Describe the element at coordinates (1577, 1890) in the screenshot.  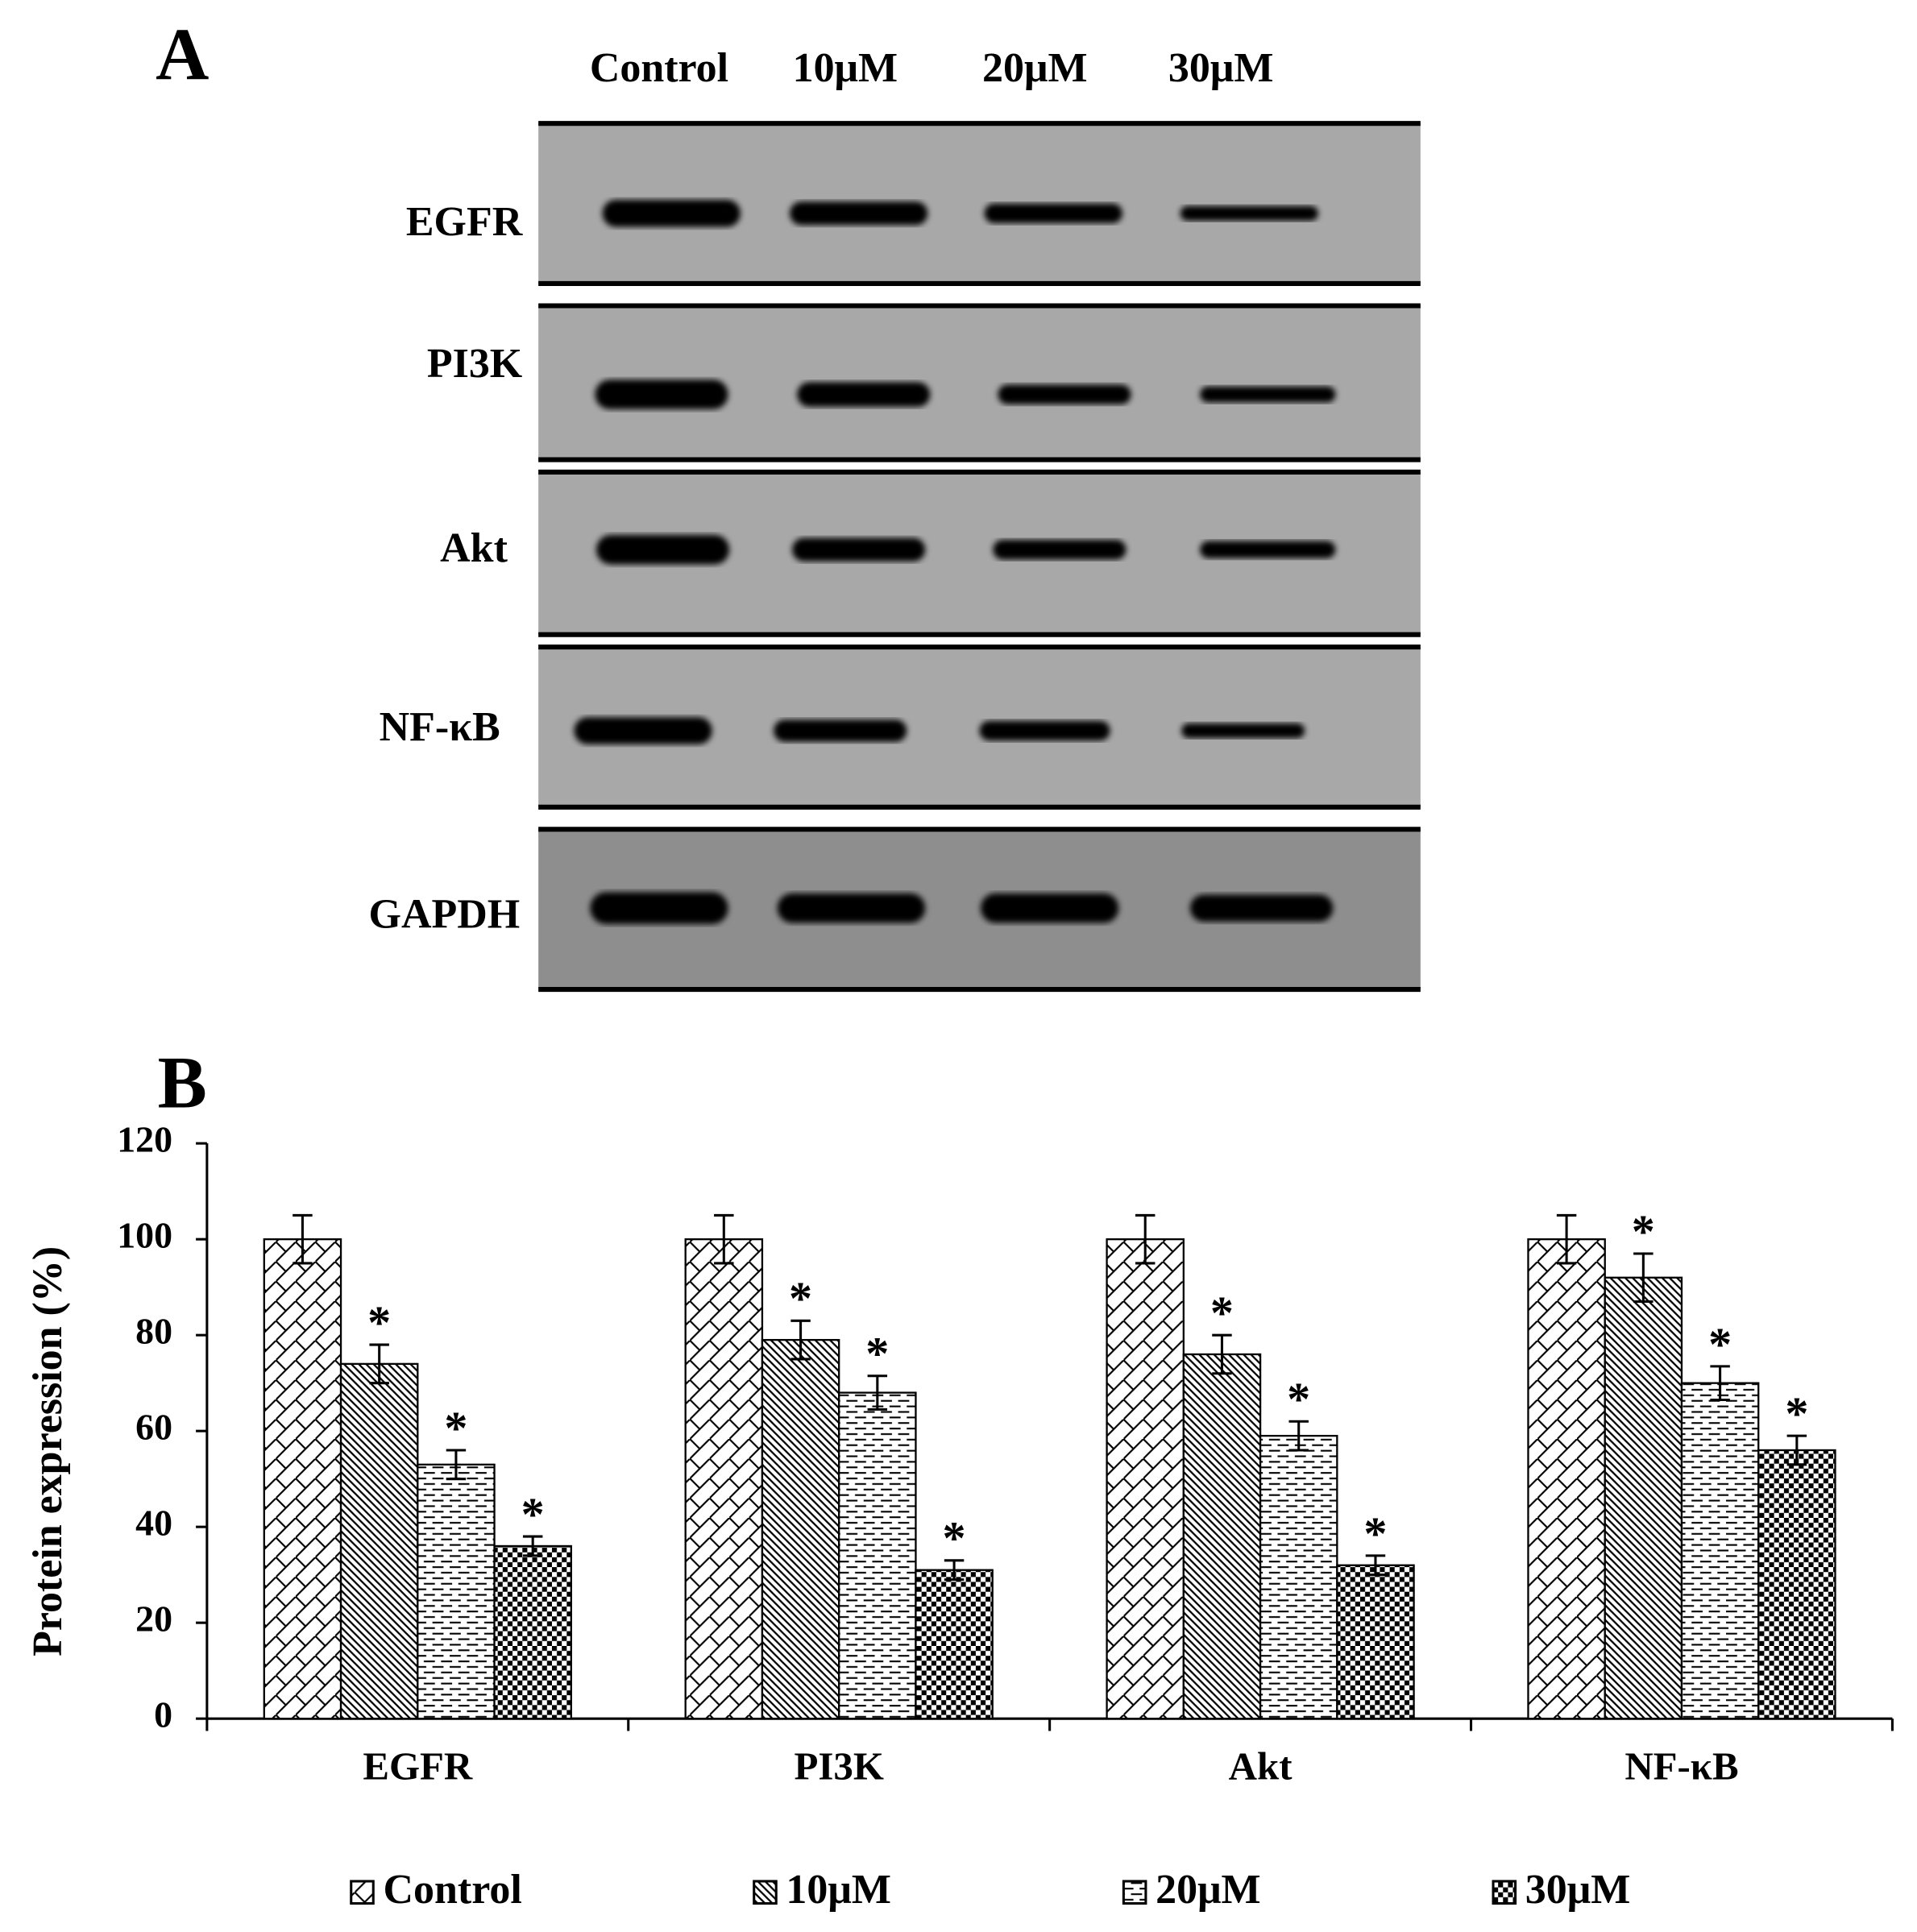
I see `legend-label: 30μM` at that location.